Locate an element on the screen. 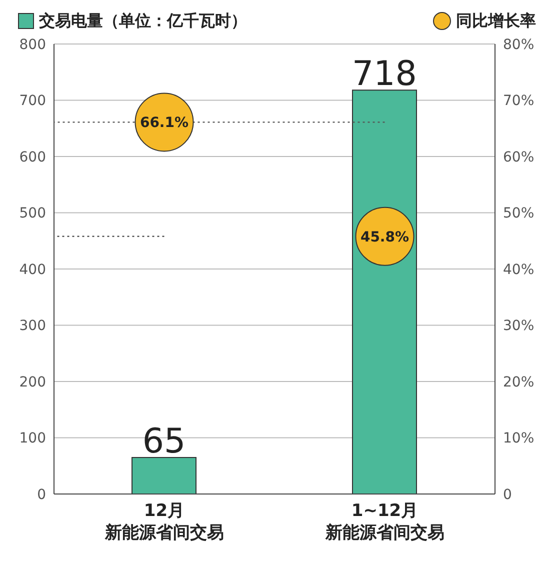  y-tick-label: 0 is located at coordinates (41, 494).